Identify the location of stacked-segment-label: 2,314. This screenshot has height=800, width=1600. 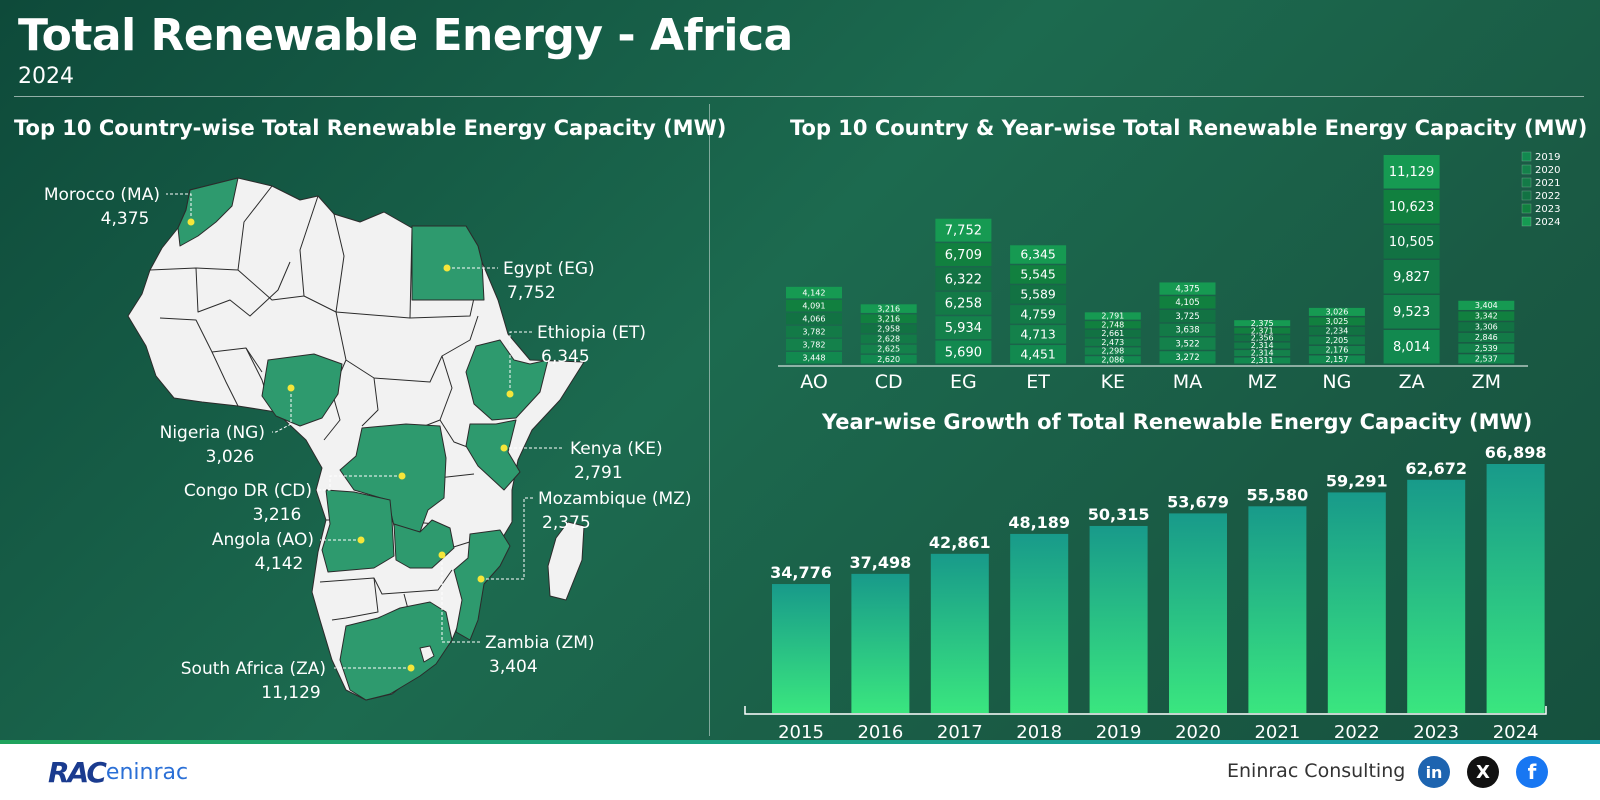
(1262, 353).